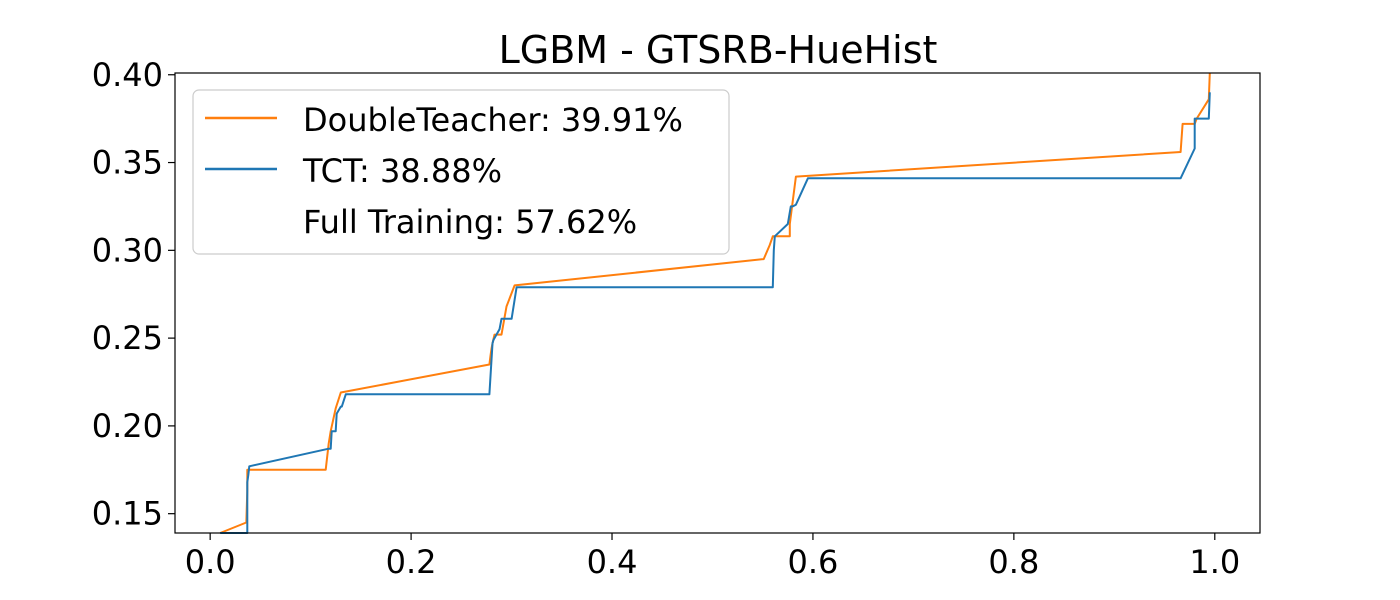 This screenshot has width=1400, height=600. Describe the element at coordinates (1214, 562) in the screenshot. I see `x-tick-label: 1.0` at that location.